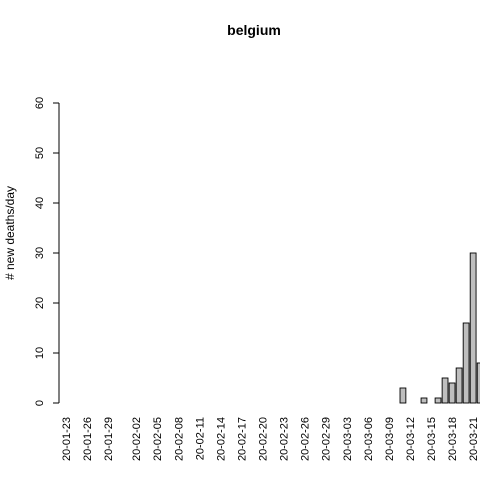  What do you see at coordinates (348, 439) in the screenshot?
I see `x-tick-label: 20-03-03` at bounding box center [348, 439].